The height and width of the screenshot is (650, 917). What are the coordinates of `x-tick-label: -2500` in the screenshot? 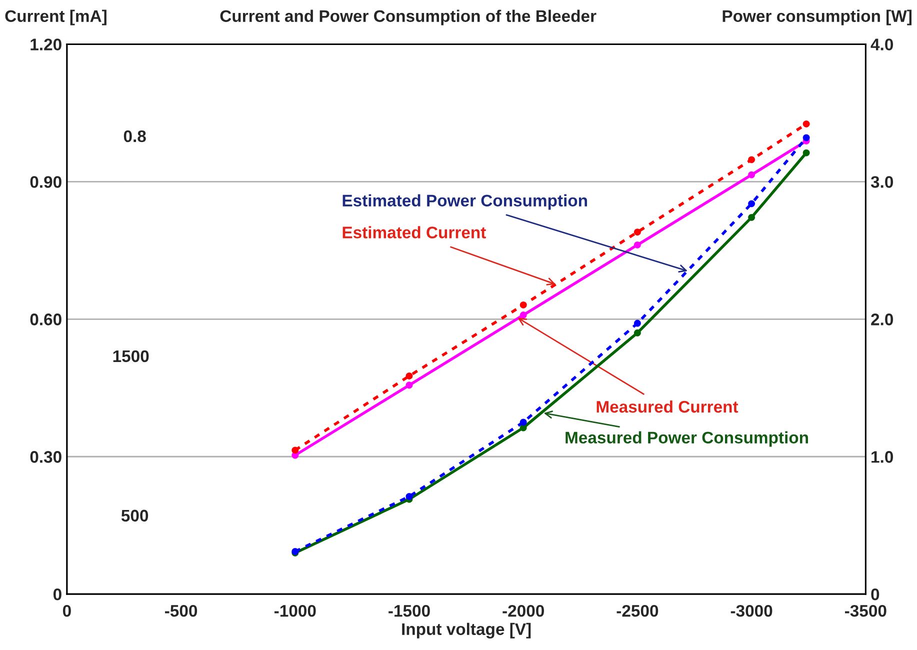 It's located at (637, 610).